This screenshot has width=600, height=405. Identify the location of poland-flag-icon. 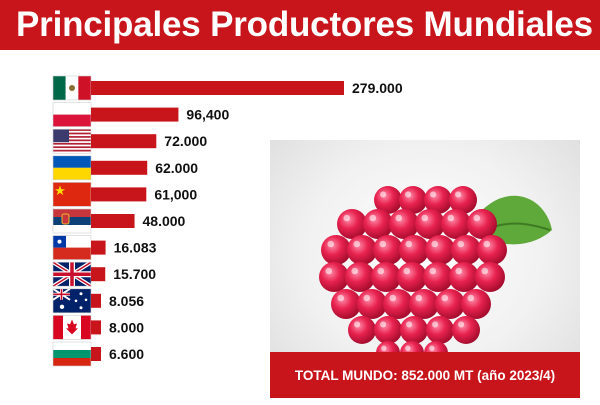
(72, 114).